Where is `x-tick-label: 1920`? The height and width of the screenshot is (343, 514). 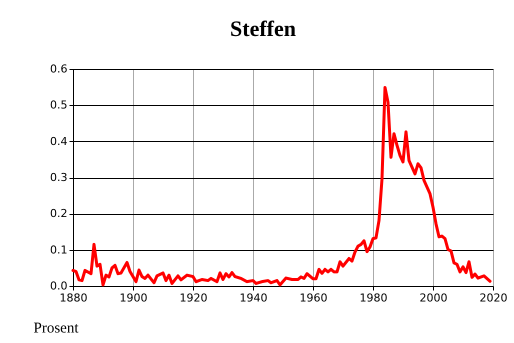 x-tick-label: 1920 is located at coordinates (194, 298).